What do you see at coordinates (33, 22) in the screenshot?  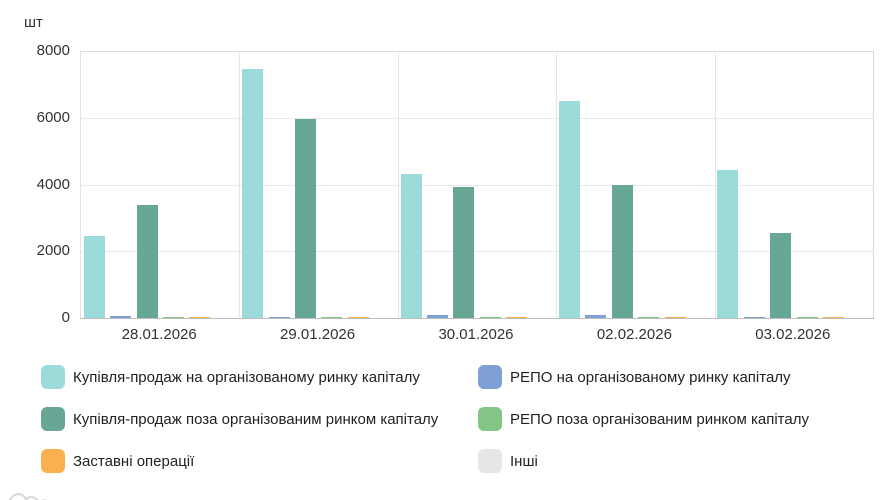 I see `y-axis-unit-label: шт` at bounding box center [33, 22].